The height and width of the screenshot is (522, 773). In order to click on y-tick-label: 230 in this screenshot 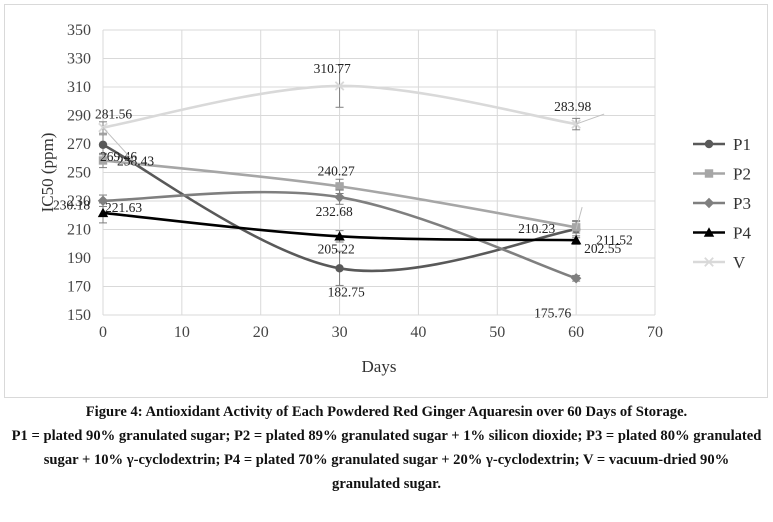, I will do `click(79, 201)`.